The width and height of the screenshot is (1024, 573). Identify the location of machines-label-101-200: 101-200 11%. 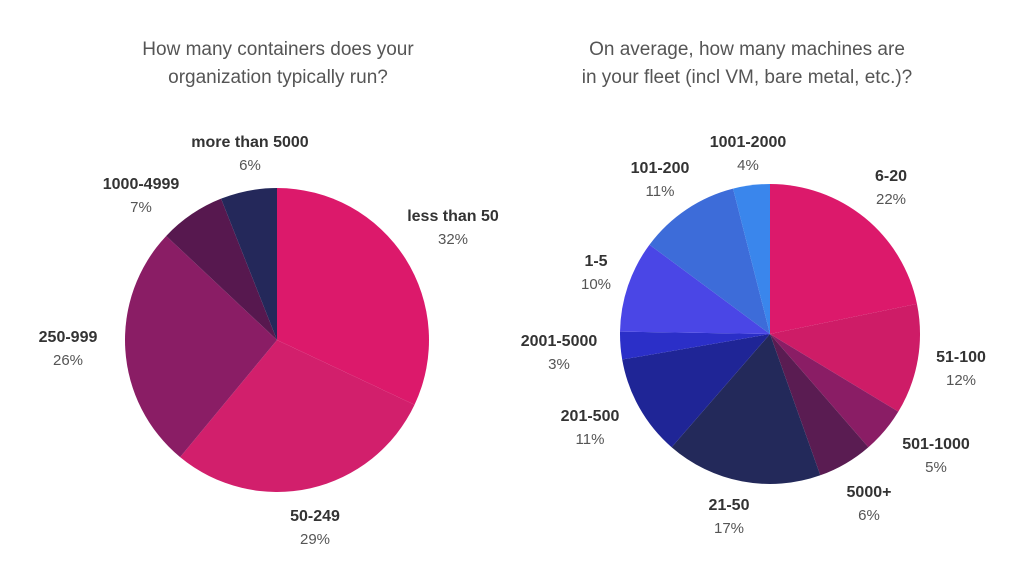
(660, 180).